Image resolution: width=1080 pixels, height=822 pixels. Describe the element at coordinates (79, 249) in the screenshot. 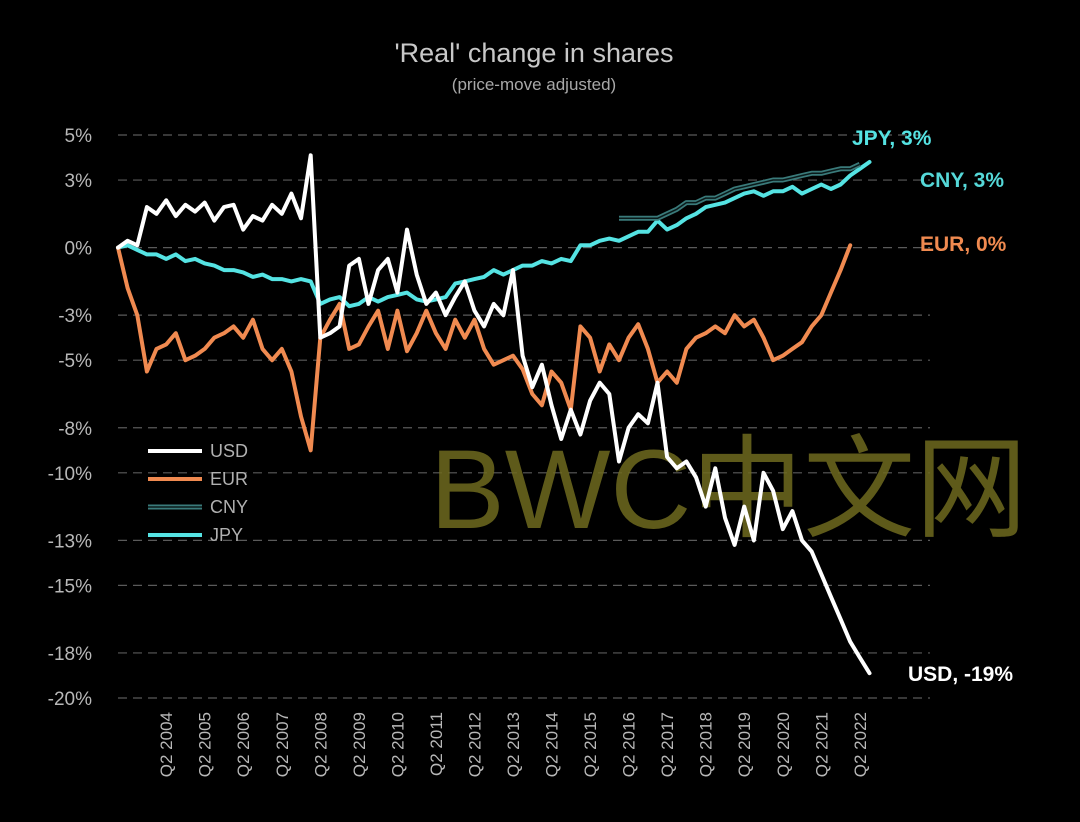

I see `y-tick-label: 0%` at that location.